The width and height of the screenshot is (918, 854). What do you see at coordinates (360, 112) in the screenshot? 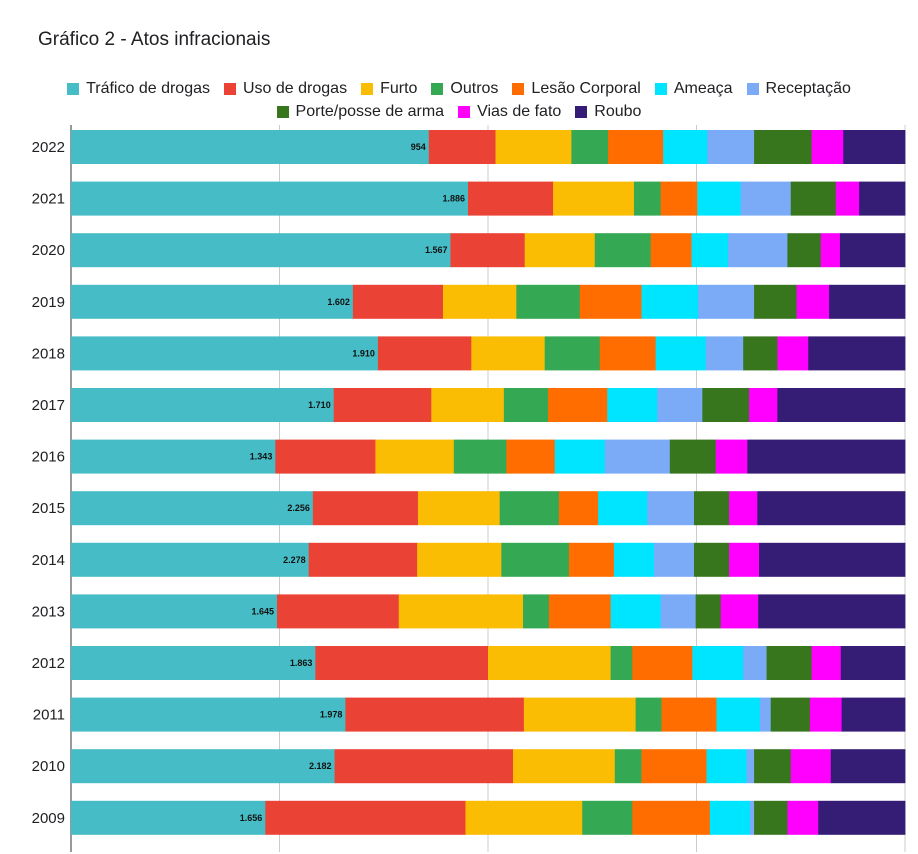
I see `legend-item: Porte/posse de arma` at bounding box center [360, 112].